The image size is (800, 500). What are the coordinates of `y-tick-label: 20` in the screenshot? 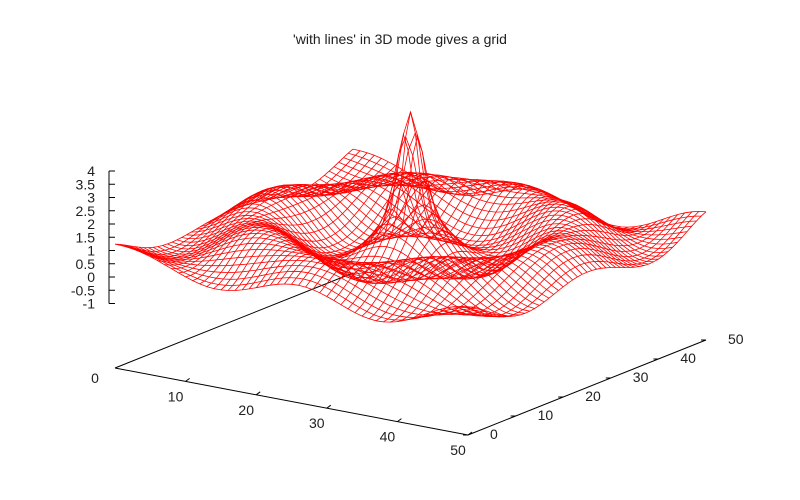 It's located at (593, 396).